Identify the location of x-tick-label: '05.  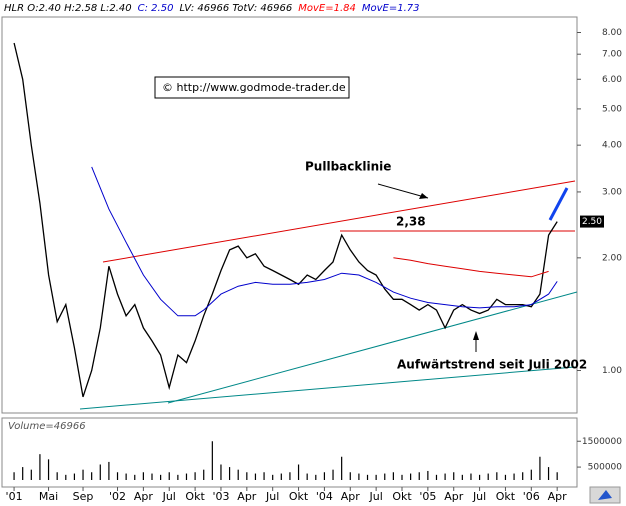
(427, 496).